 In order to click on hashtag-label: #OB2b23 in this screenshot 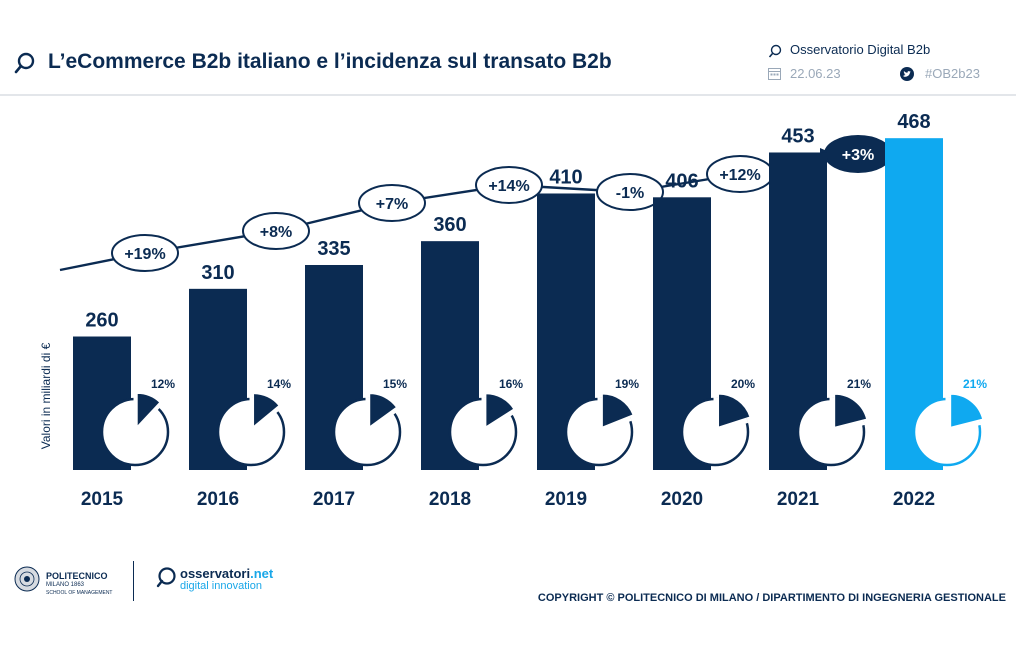, I will do `click(952, 73)`.